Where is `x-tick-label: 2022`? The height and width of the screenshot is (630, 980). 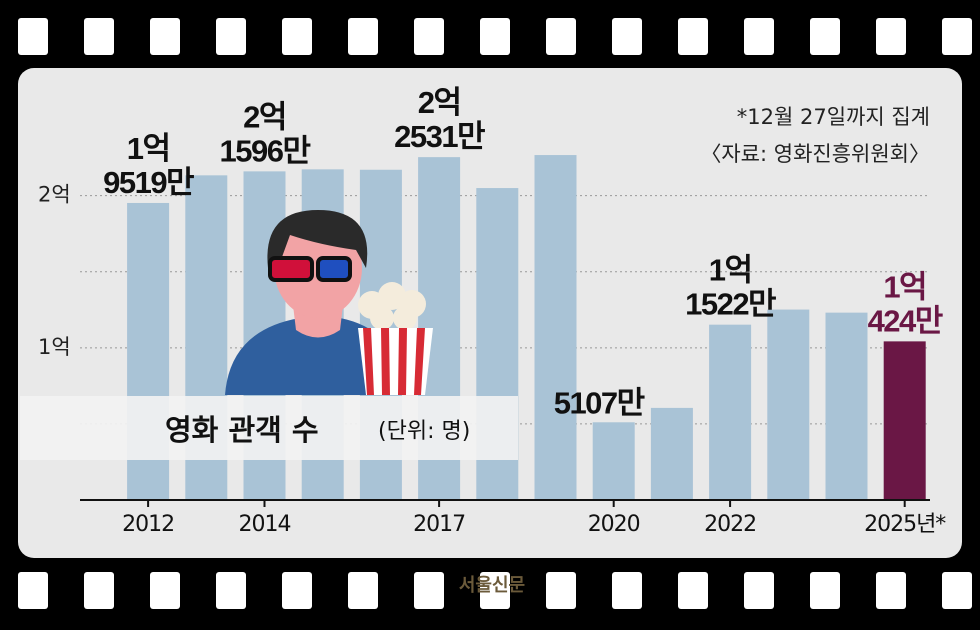 x-tick-label: 2022 is located at coordinates (730, 524).